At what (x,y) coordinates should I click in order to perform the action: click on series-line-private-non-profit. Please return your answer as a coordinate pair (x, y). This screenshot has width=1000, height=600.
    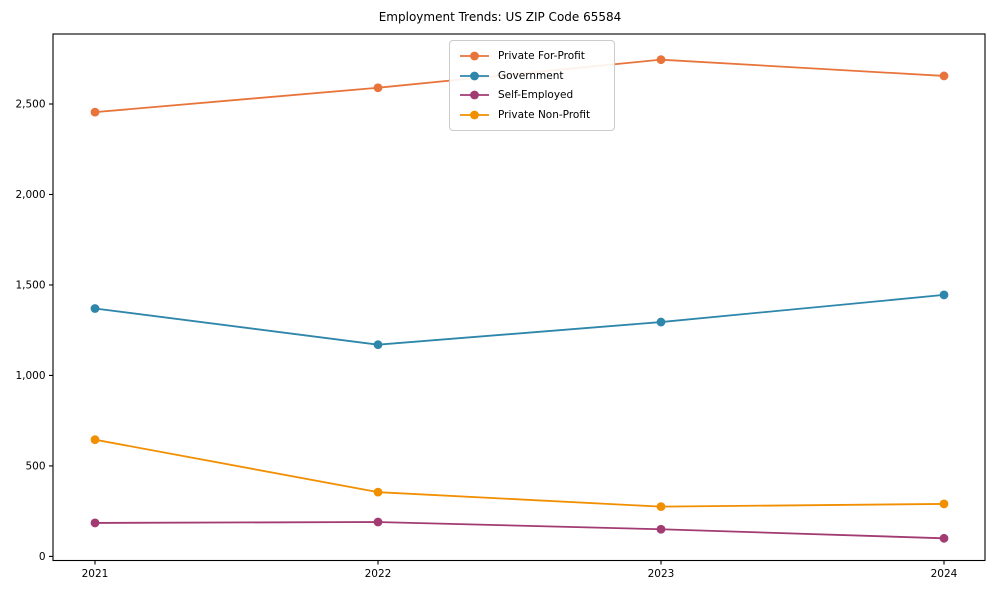
    Looking at the image, I should click on (519, 473).